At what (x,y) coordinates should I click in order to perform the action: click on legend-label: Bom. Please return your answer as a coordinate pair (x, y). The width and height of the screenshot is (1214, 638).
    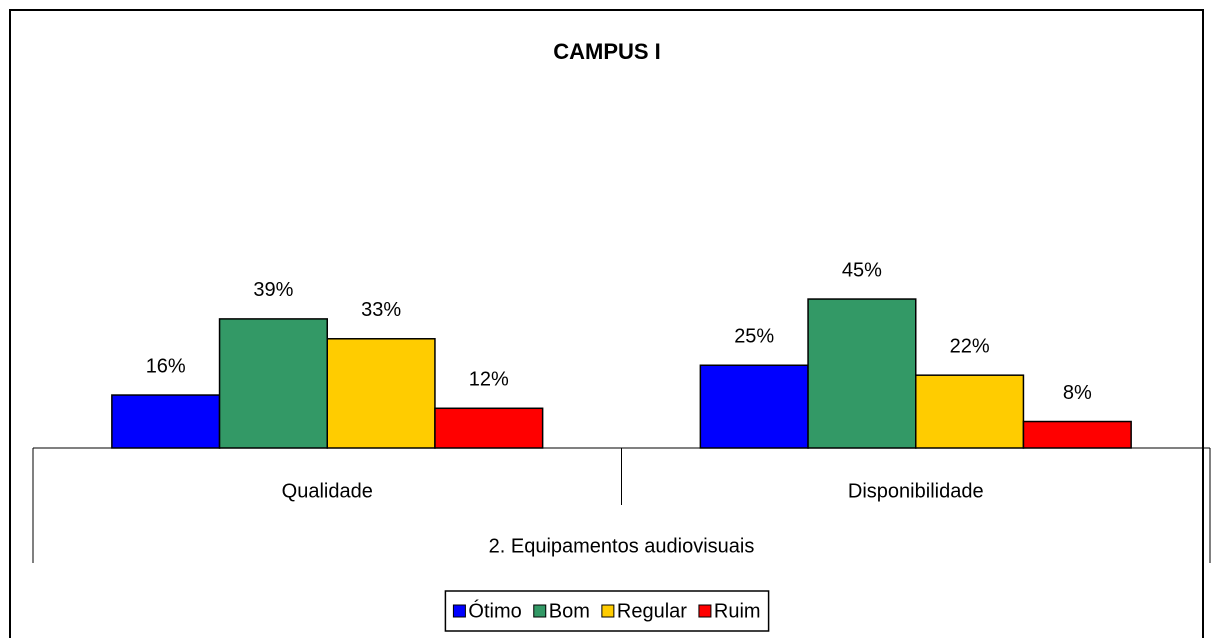
    Looking at the image, I should click on (569, 611).